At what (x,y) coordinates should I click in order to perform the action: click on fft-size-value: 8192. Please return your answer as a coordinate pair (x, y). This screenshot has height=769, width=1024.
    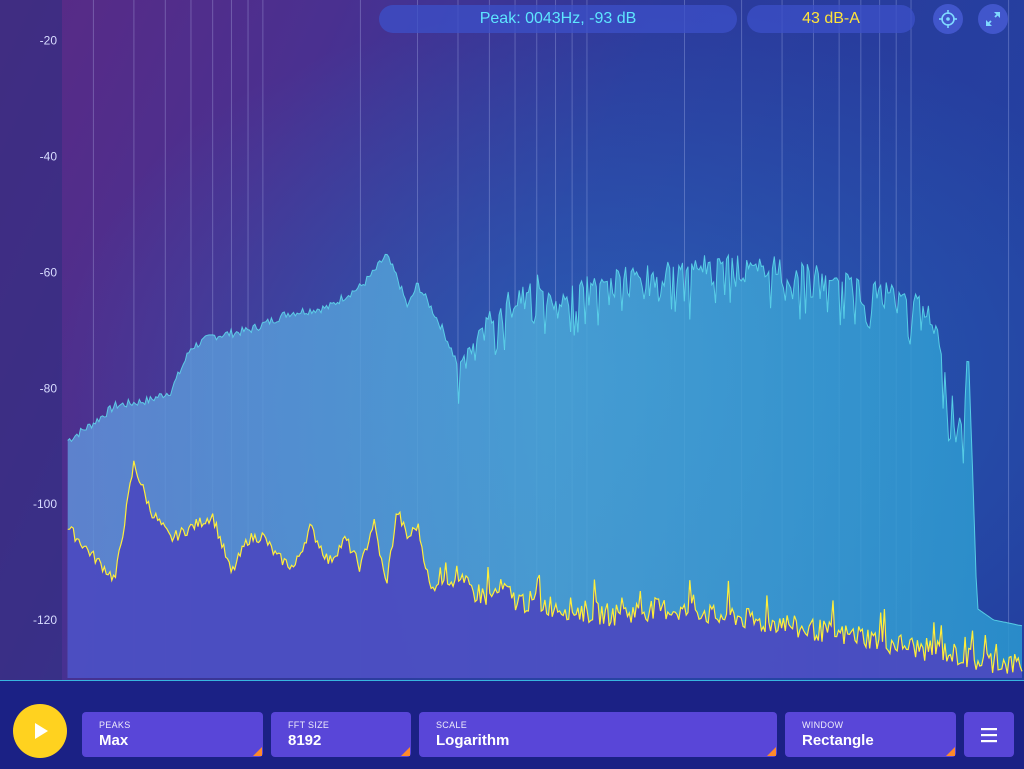
    Looking at the image, I should click on (305, 740).